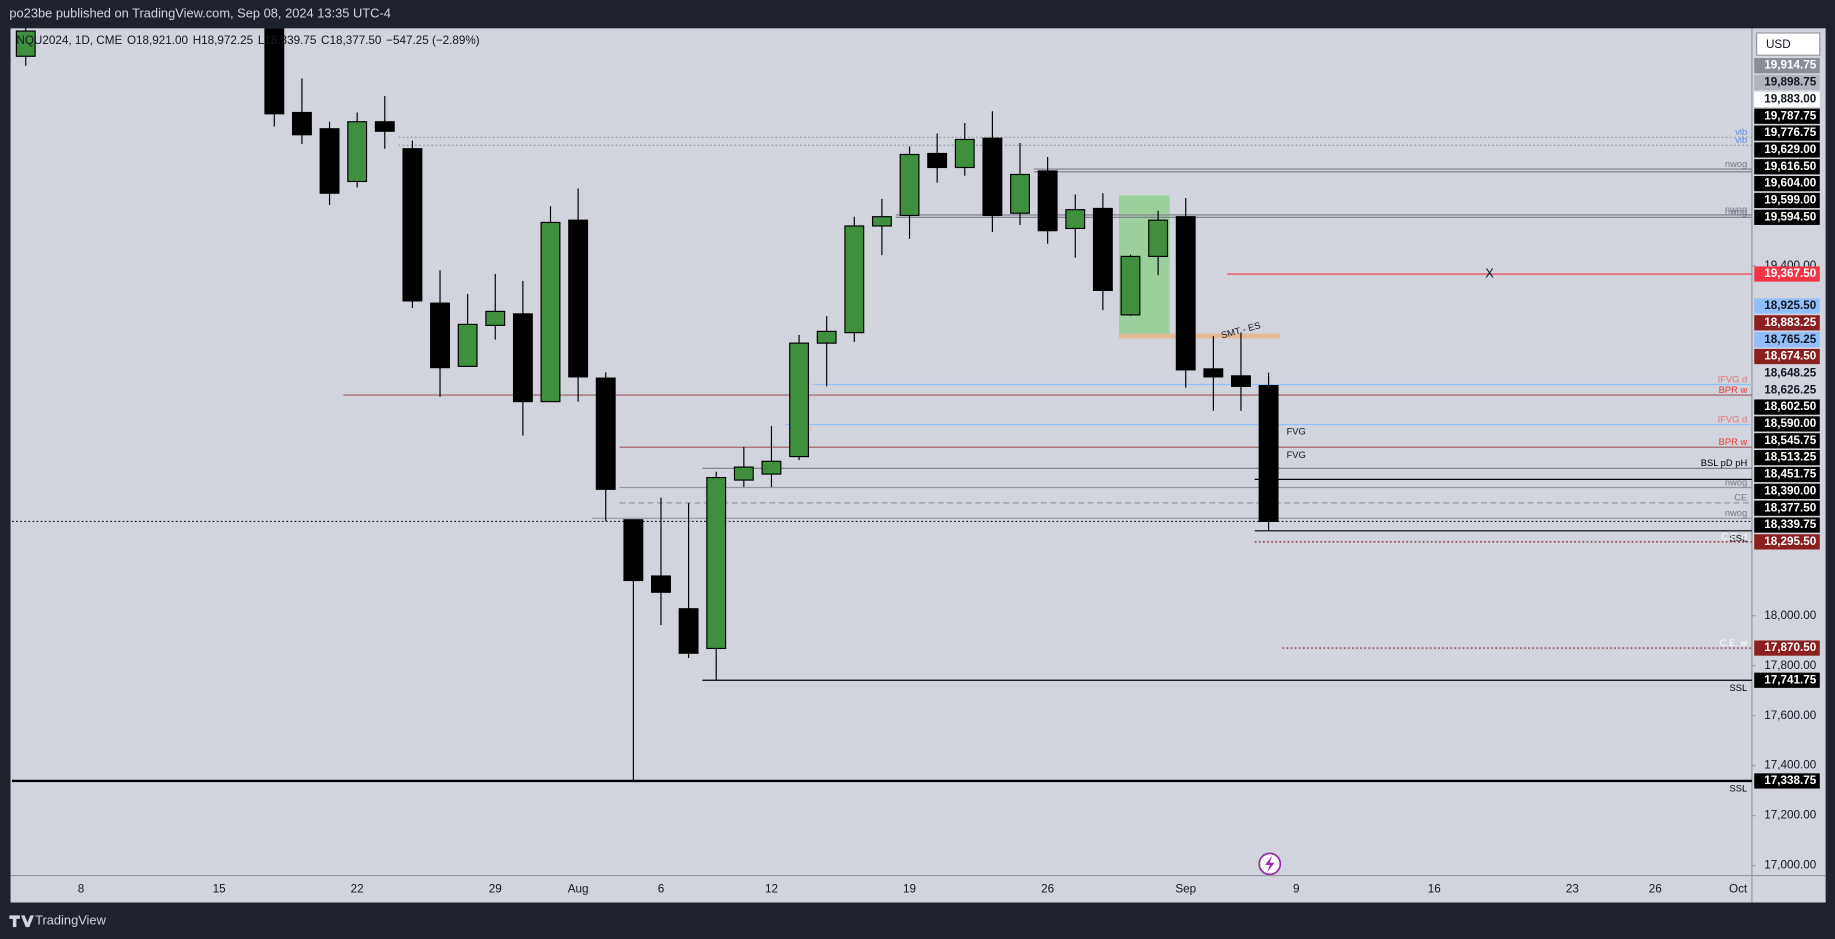  I want to click on price-label: 18,765.25, so click(1790, 339).